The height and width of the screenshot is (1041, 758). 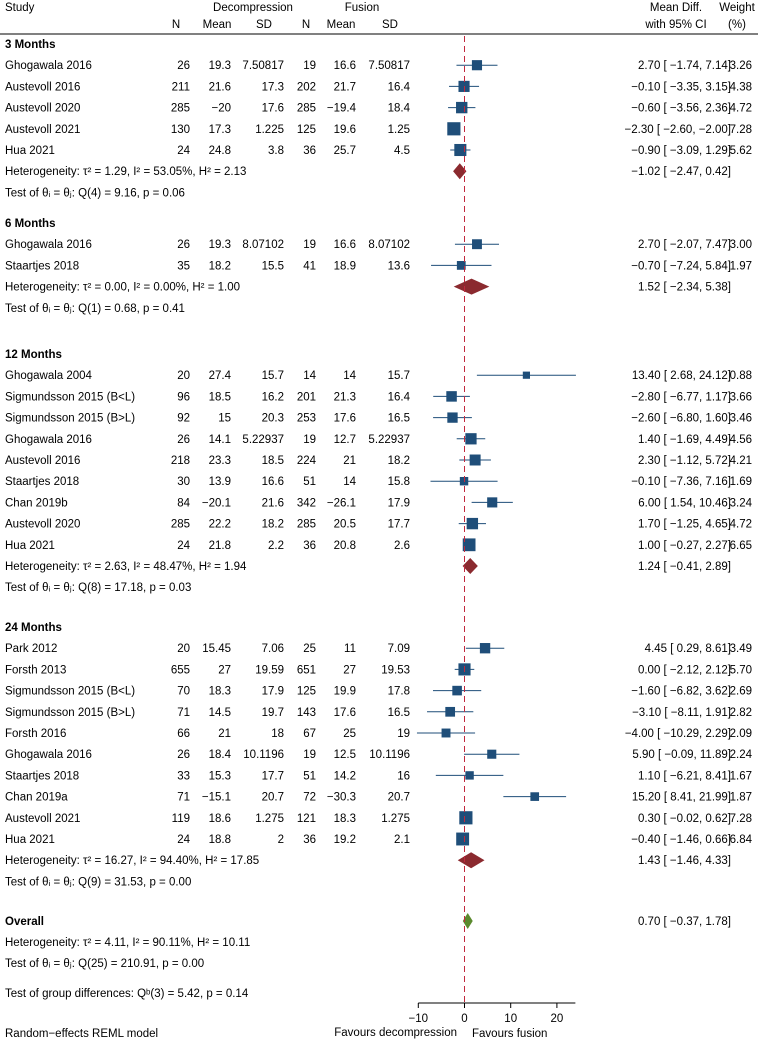 What do you see at coordinates (31, 649) in the screenshot?
I see `study-name: Park 2012` at bounding box center [31, 649].